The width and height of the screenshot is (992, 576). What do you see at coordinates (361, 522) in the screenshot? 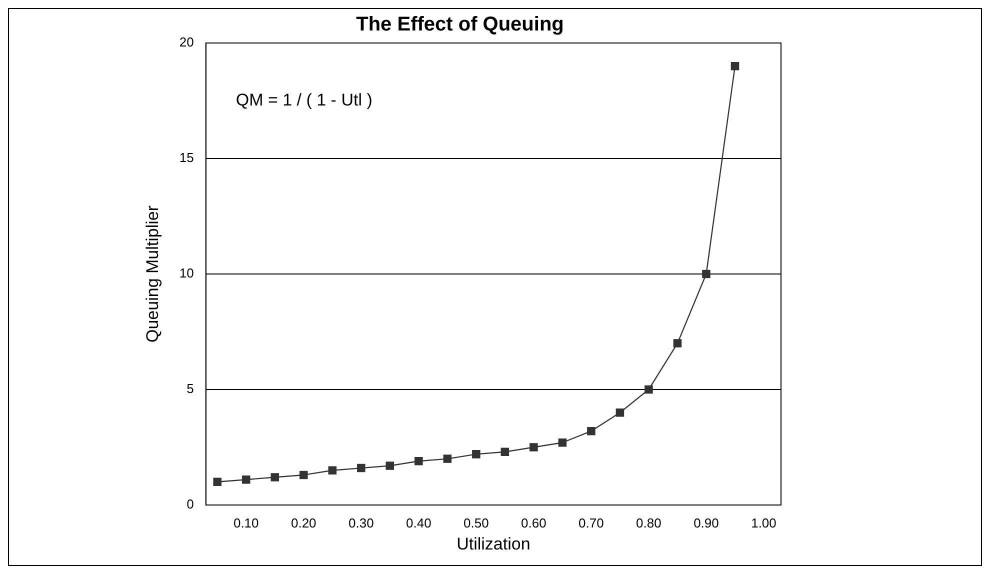
I see `x-tick-label: 0.30` at bounding box center [361, 522].